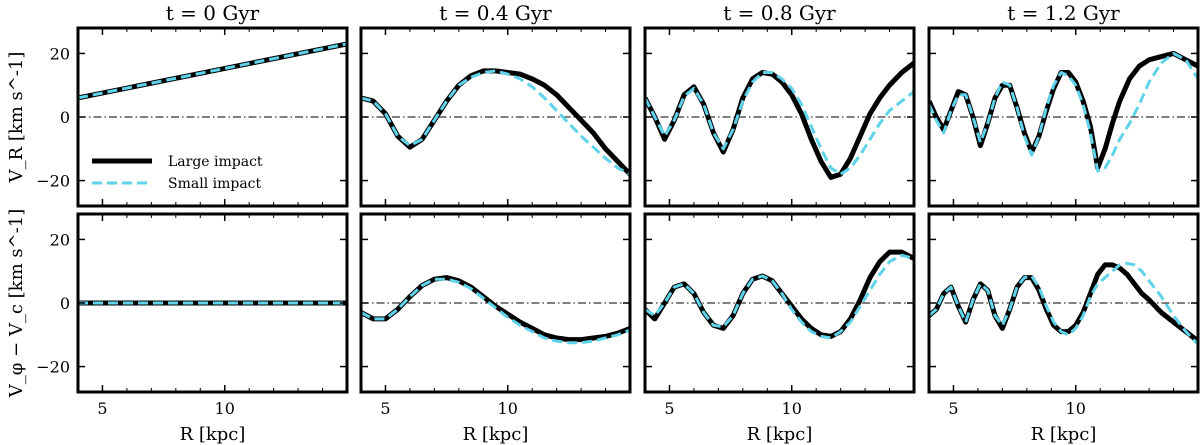  I want to click on panel-r0-c1, so click(495, 117).